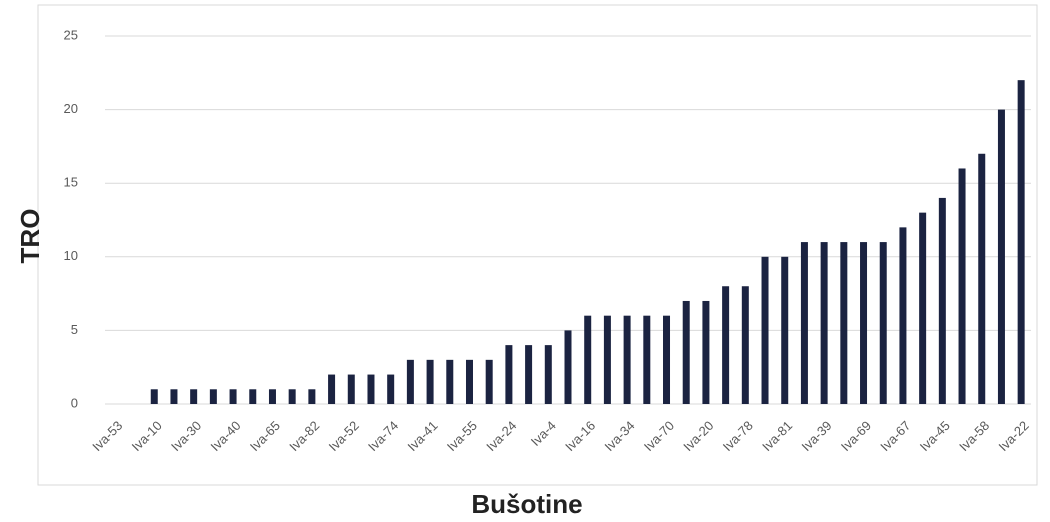 The image size is (1050, 522). What do you see at coordinates (71, 34) in the screenshot?
I see `y-tick-label: 25` at bounding box center [71, 34].